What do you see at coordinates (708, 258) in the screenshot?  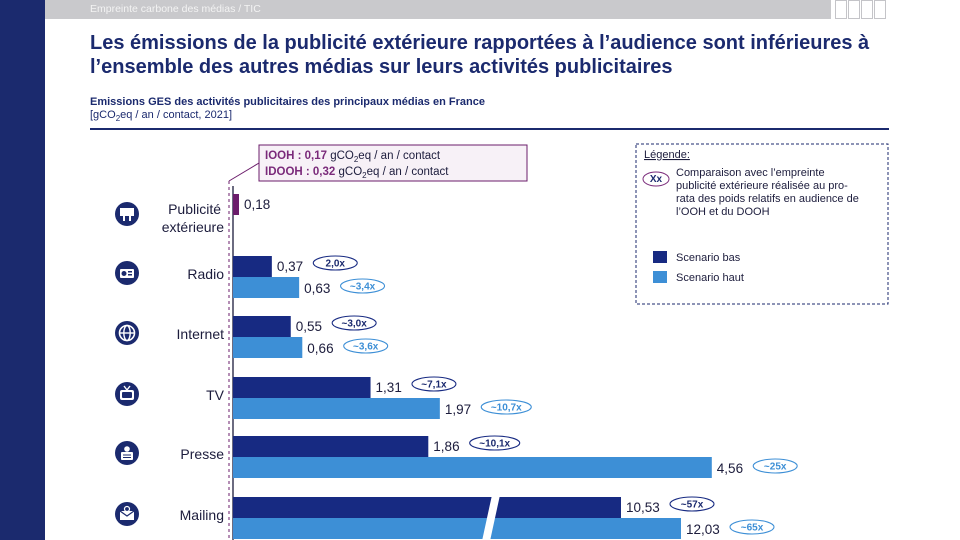 I see `legend-label-low: Scenario bas` at bounding box center [708, 258].